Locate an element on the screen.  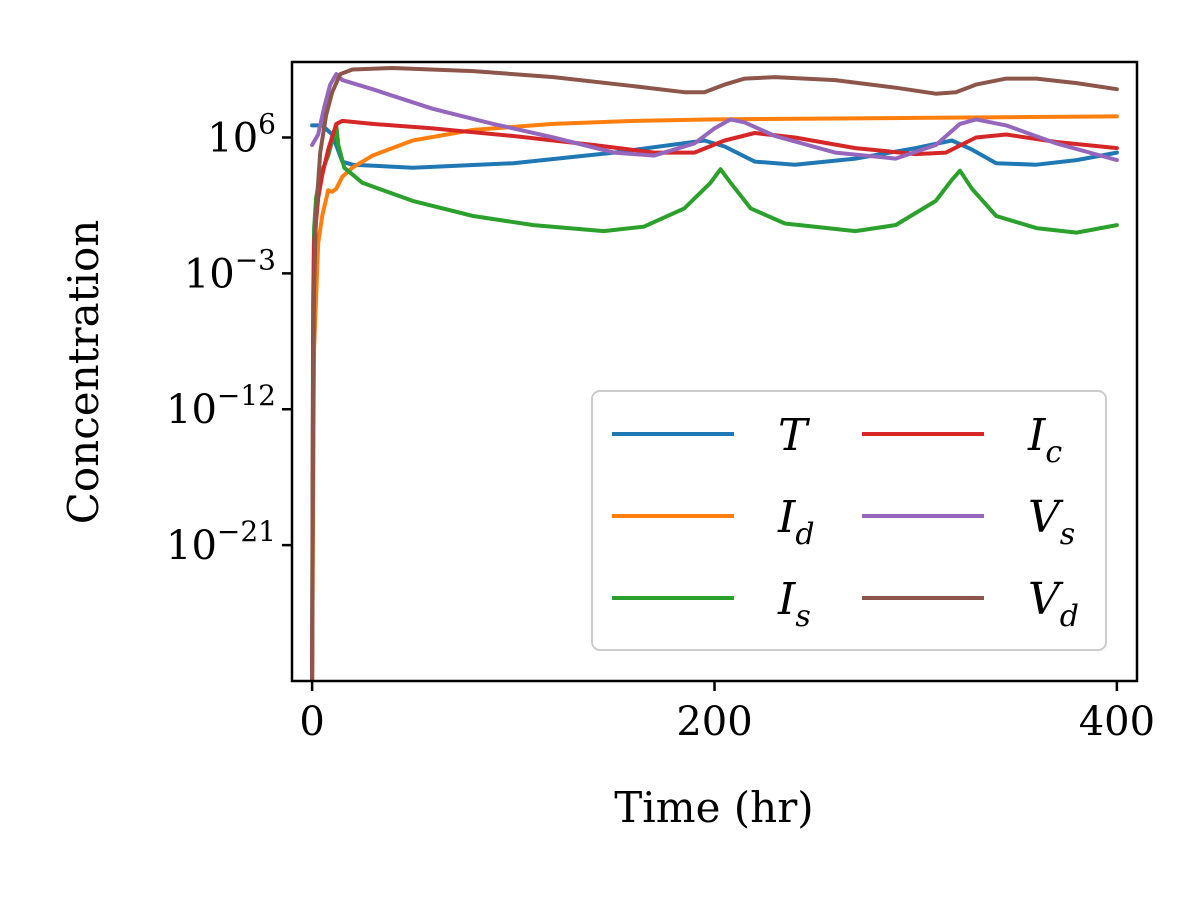
legend-label: Id is located at coordinates (796, 522).